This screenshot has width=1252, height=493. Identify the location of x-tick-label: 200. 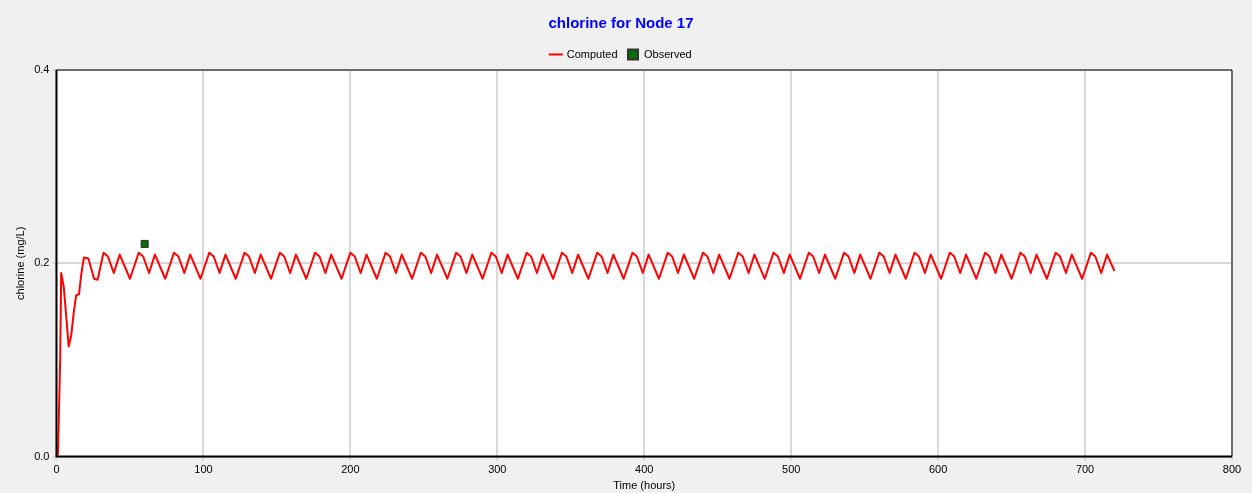
(350, 469).